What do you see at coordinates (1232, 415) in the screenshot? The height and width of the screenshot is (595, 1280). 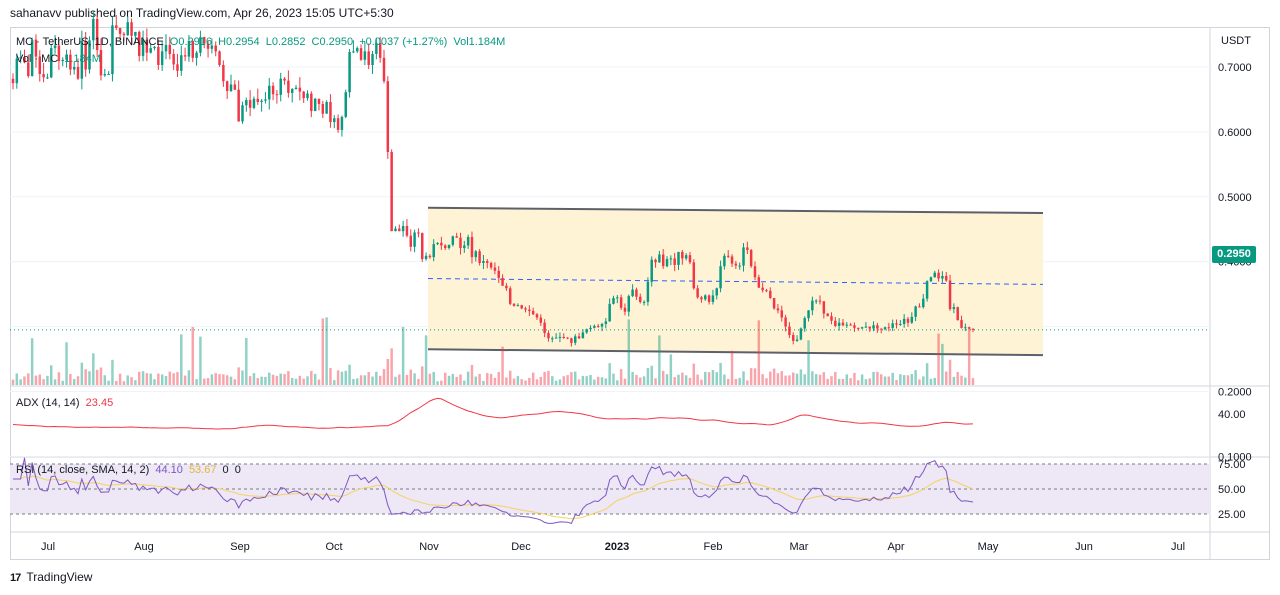 I see `adx-tick-label: 40.00` at bounding box center [1232, 415].